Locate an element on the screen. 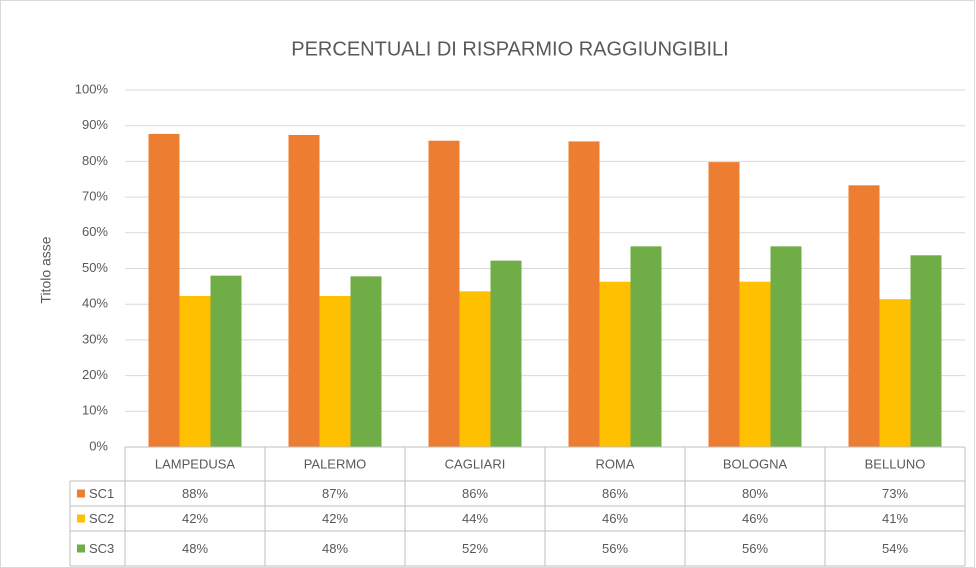 The height and width of the screenshot is (568, 976). table-cell: 88% is located at coordinates (195, 493).